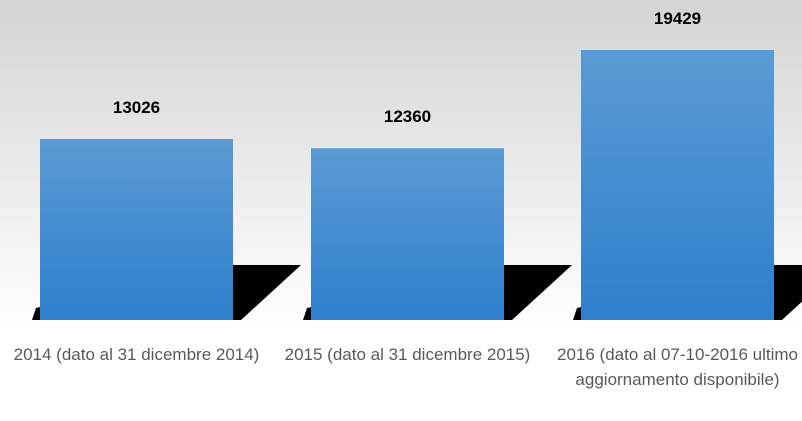 The image size is (802, 421). Describe the element at coordinates (136, 354) in the screenshot. I see `x-tick-label: 2014 (dato al 31 dicembre 2014)` at that location.